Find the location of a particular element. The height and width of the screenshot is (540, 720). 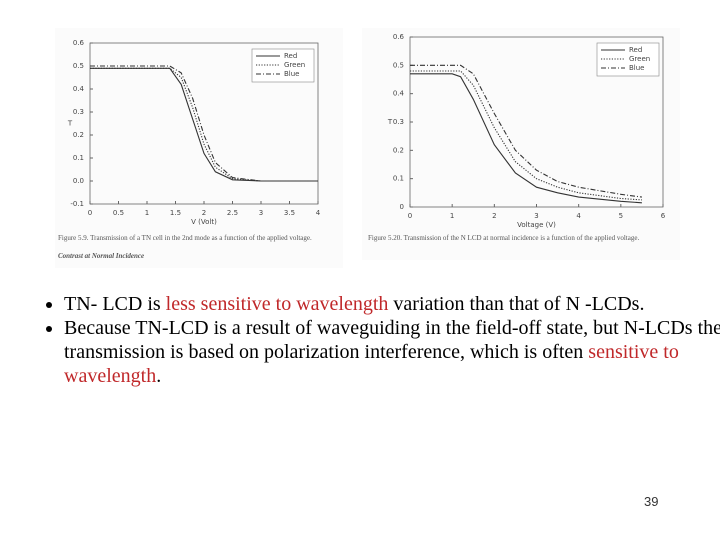

x-tick-label: 3.5 is located at coordinates (289, 213).